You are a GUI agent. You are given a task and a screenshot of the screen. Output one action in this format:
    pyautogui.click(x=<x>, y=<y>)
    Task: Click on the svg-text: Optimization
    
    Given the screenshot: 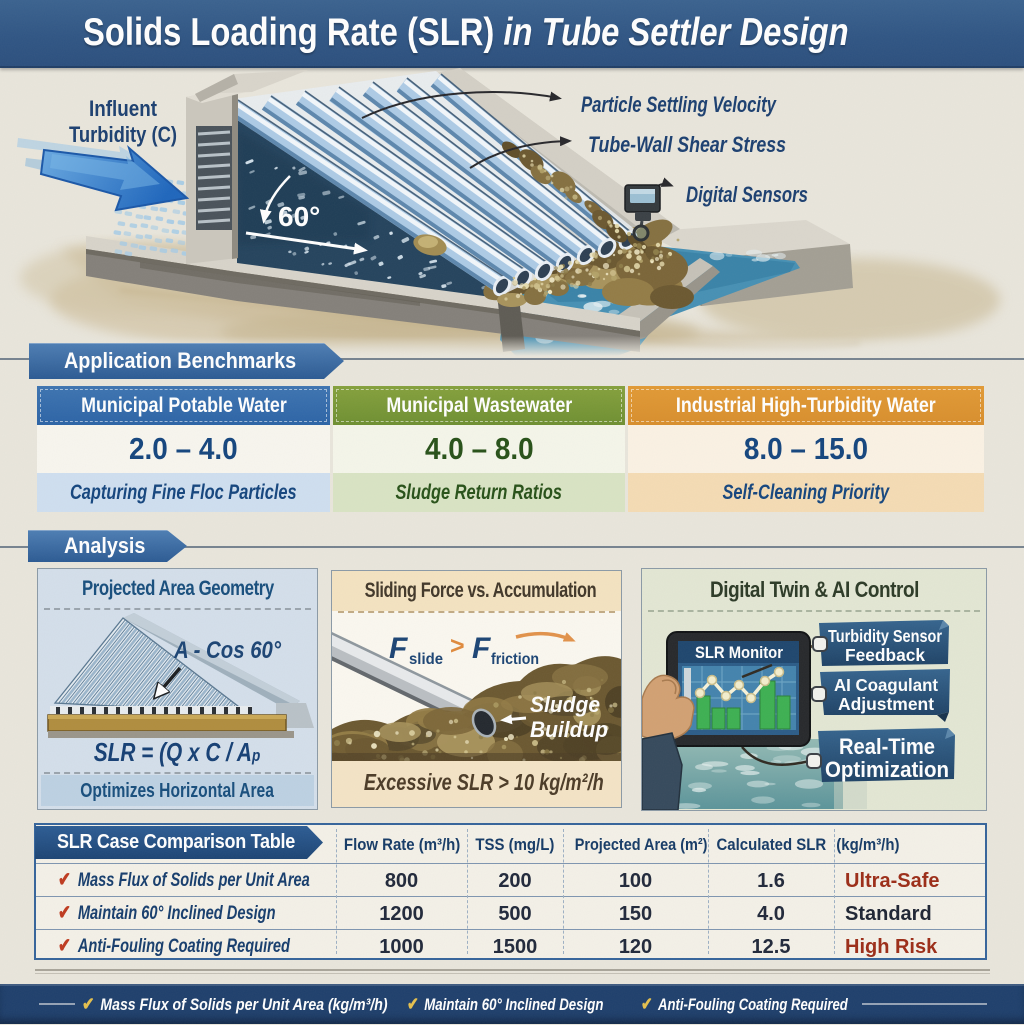 What is the action you would take?
    pyautogui.click(x=887, y=769)
    